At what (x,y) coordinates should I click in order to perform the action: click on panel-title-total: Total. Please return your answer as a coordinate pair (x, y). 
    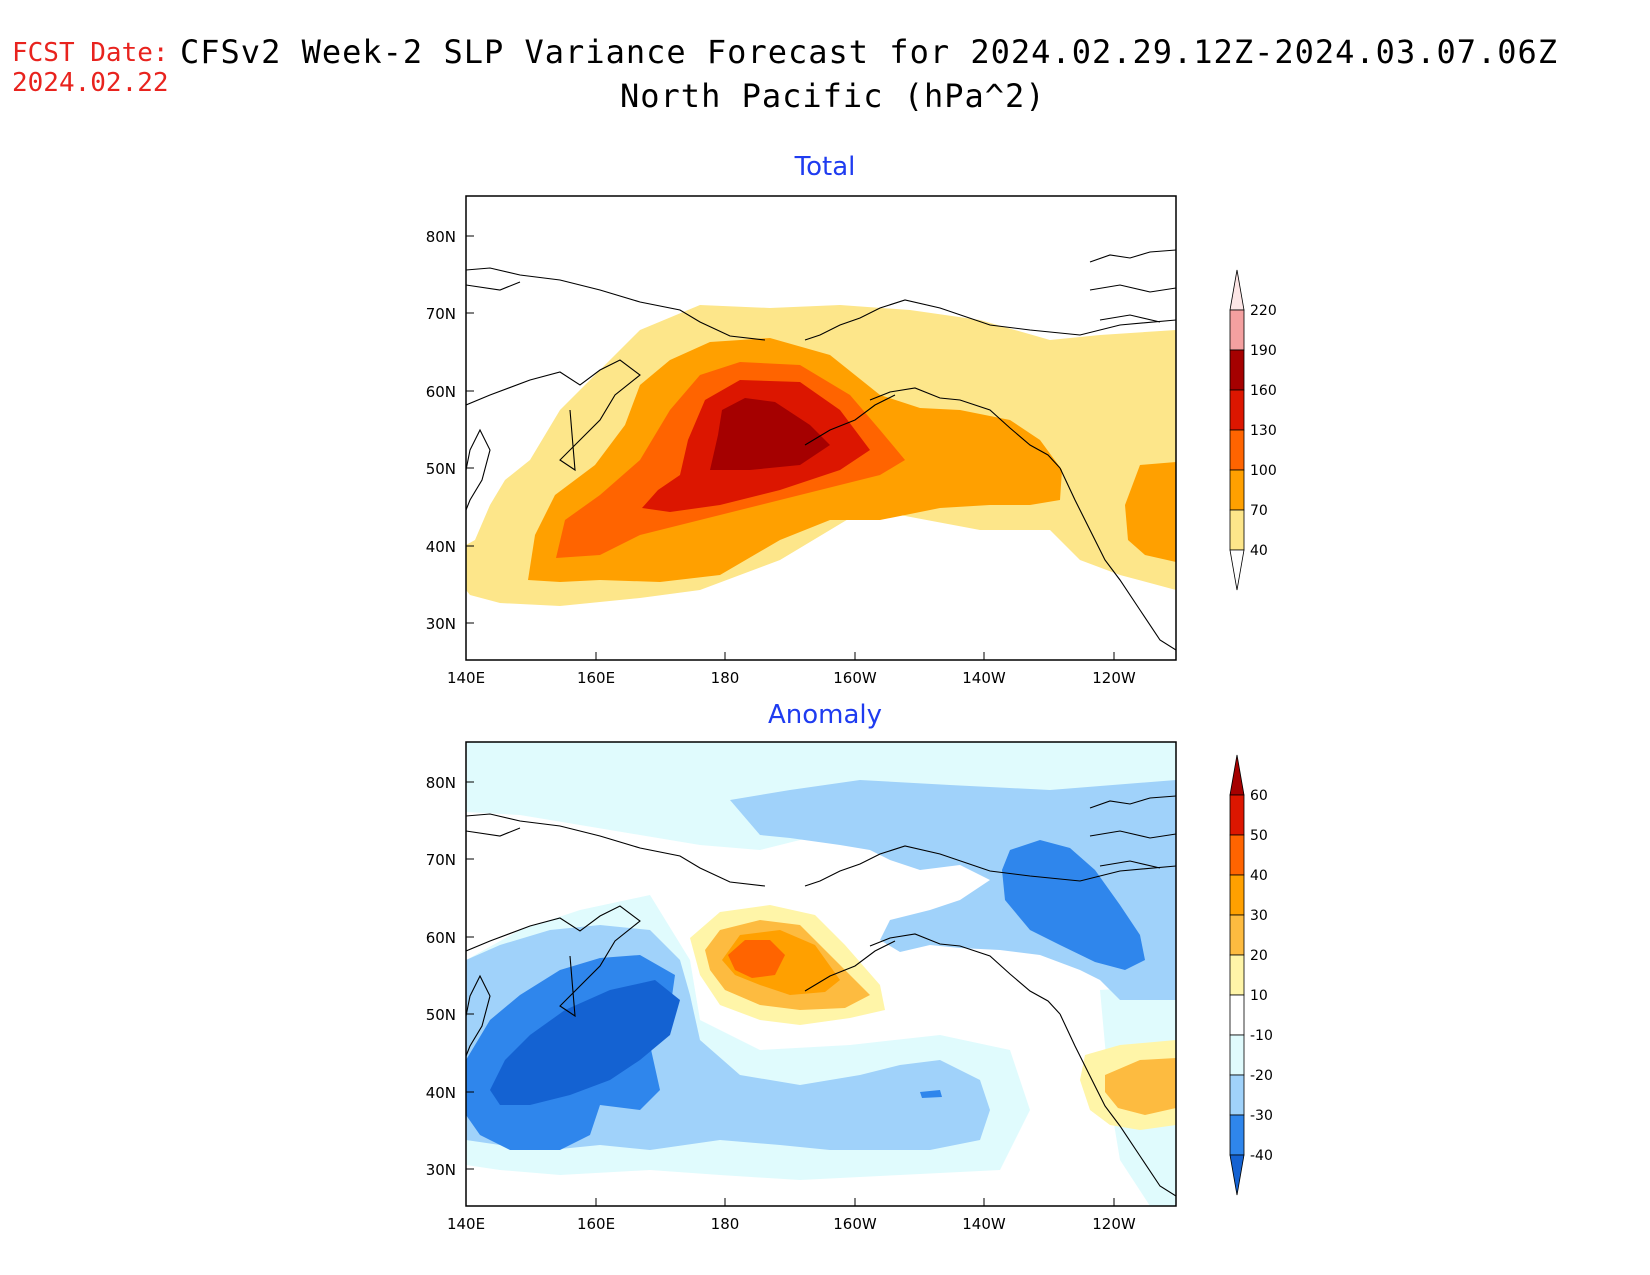
    Looking at the image, I should click on (825, 167).